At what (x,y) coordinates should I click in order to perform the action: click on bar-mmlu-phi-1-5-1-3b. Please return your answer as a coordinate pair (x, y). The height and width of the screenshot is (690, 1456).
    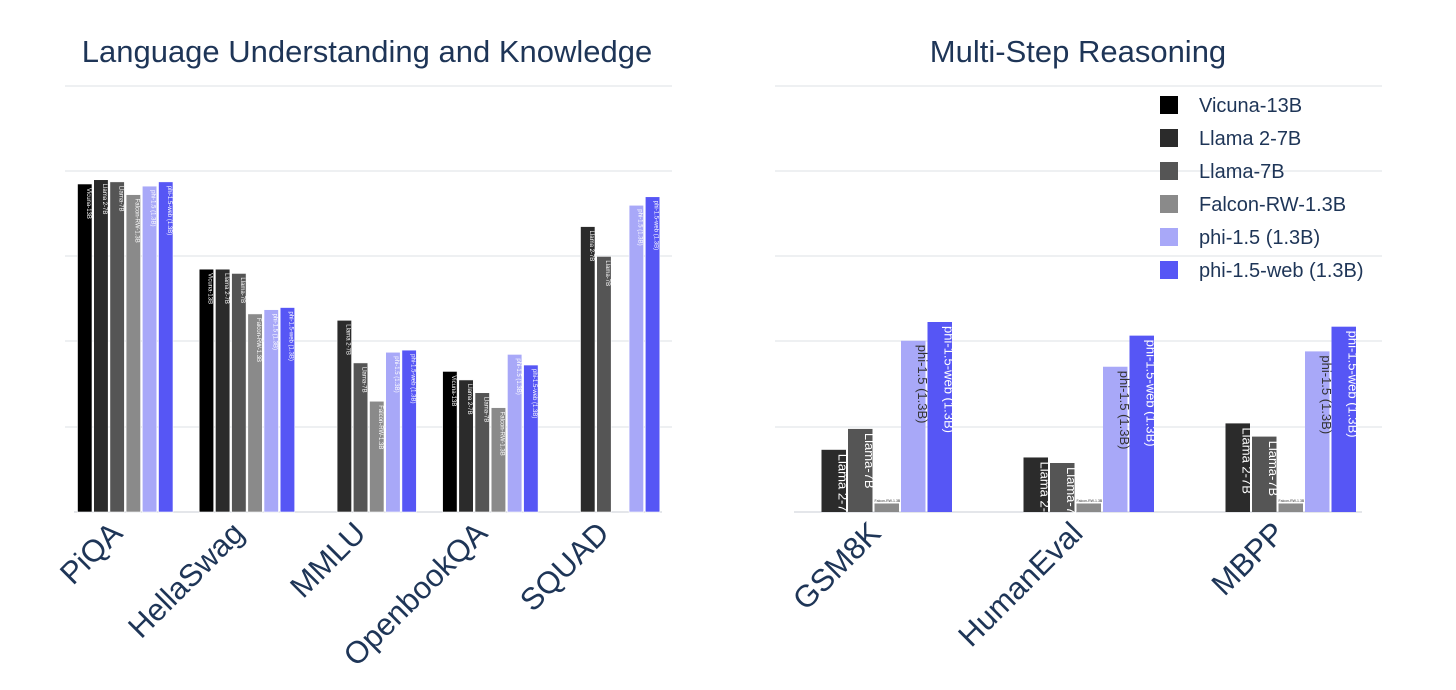
    Looking at the image, I should click on (393, 432).